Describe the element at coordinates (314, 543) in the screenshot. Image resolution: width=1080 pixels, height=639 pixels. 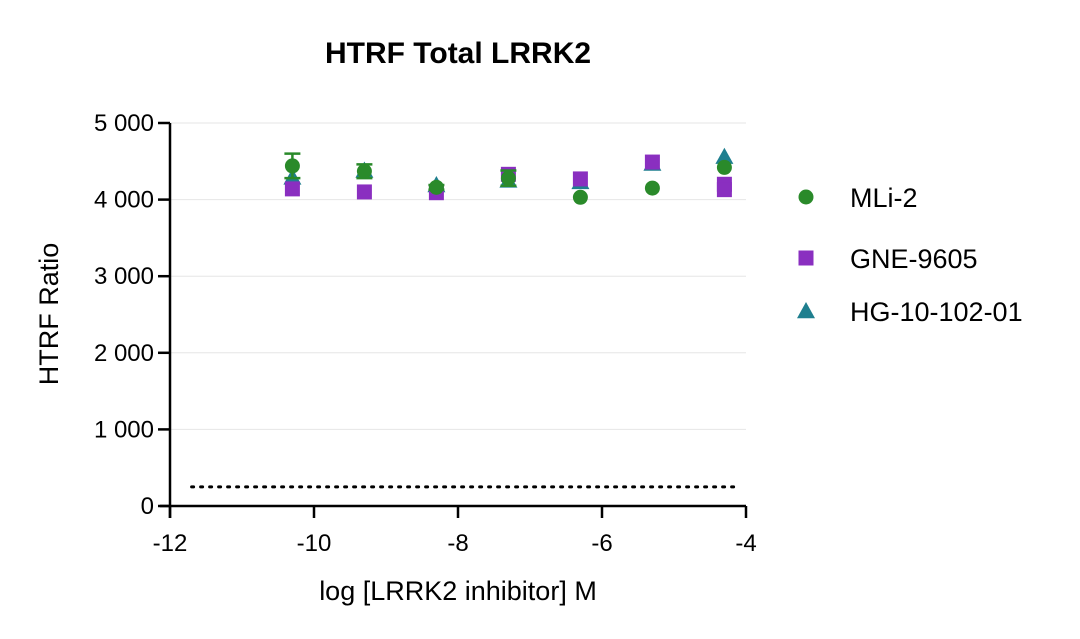
I see `x-tick-label: -10` at that location.